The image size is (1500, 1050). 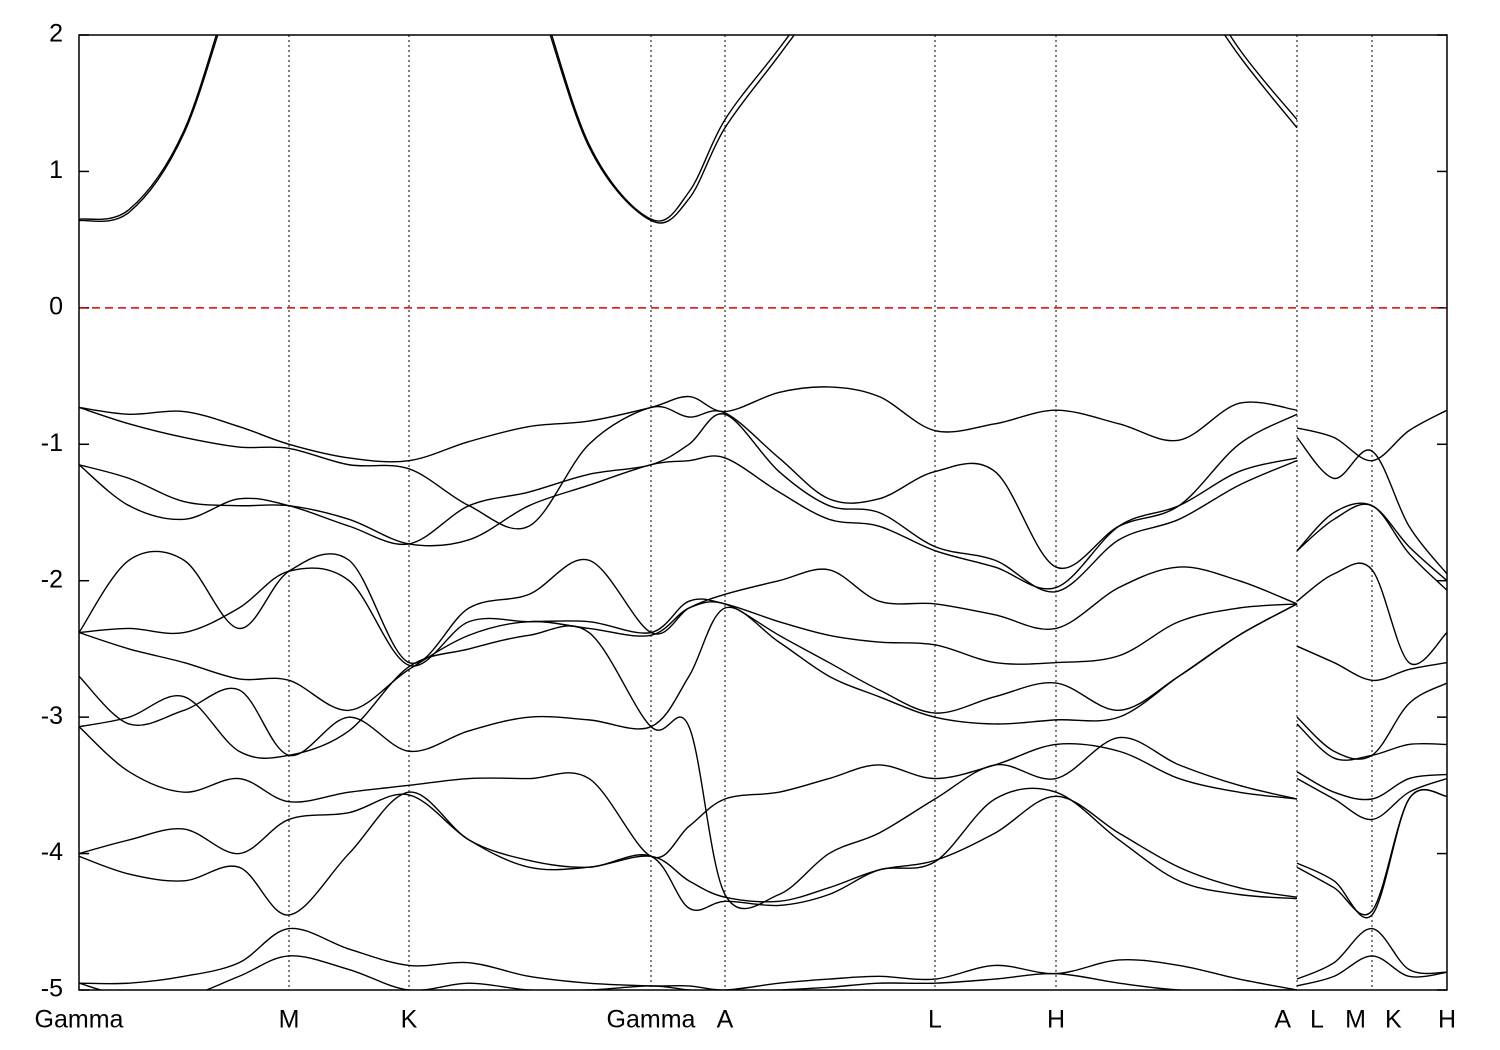 I want to click on y-tick-label: 2, so click(x=56, y=34).